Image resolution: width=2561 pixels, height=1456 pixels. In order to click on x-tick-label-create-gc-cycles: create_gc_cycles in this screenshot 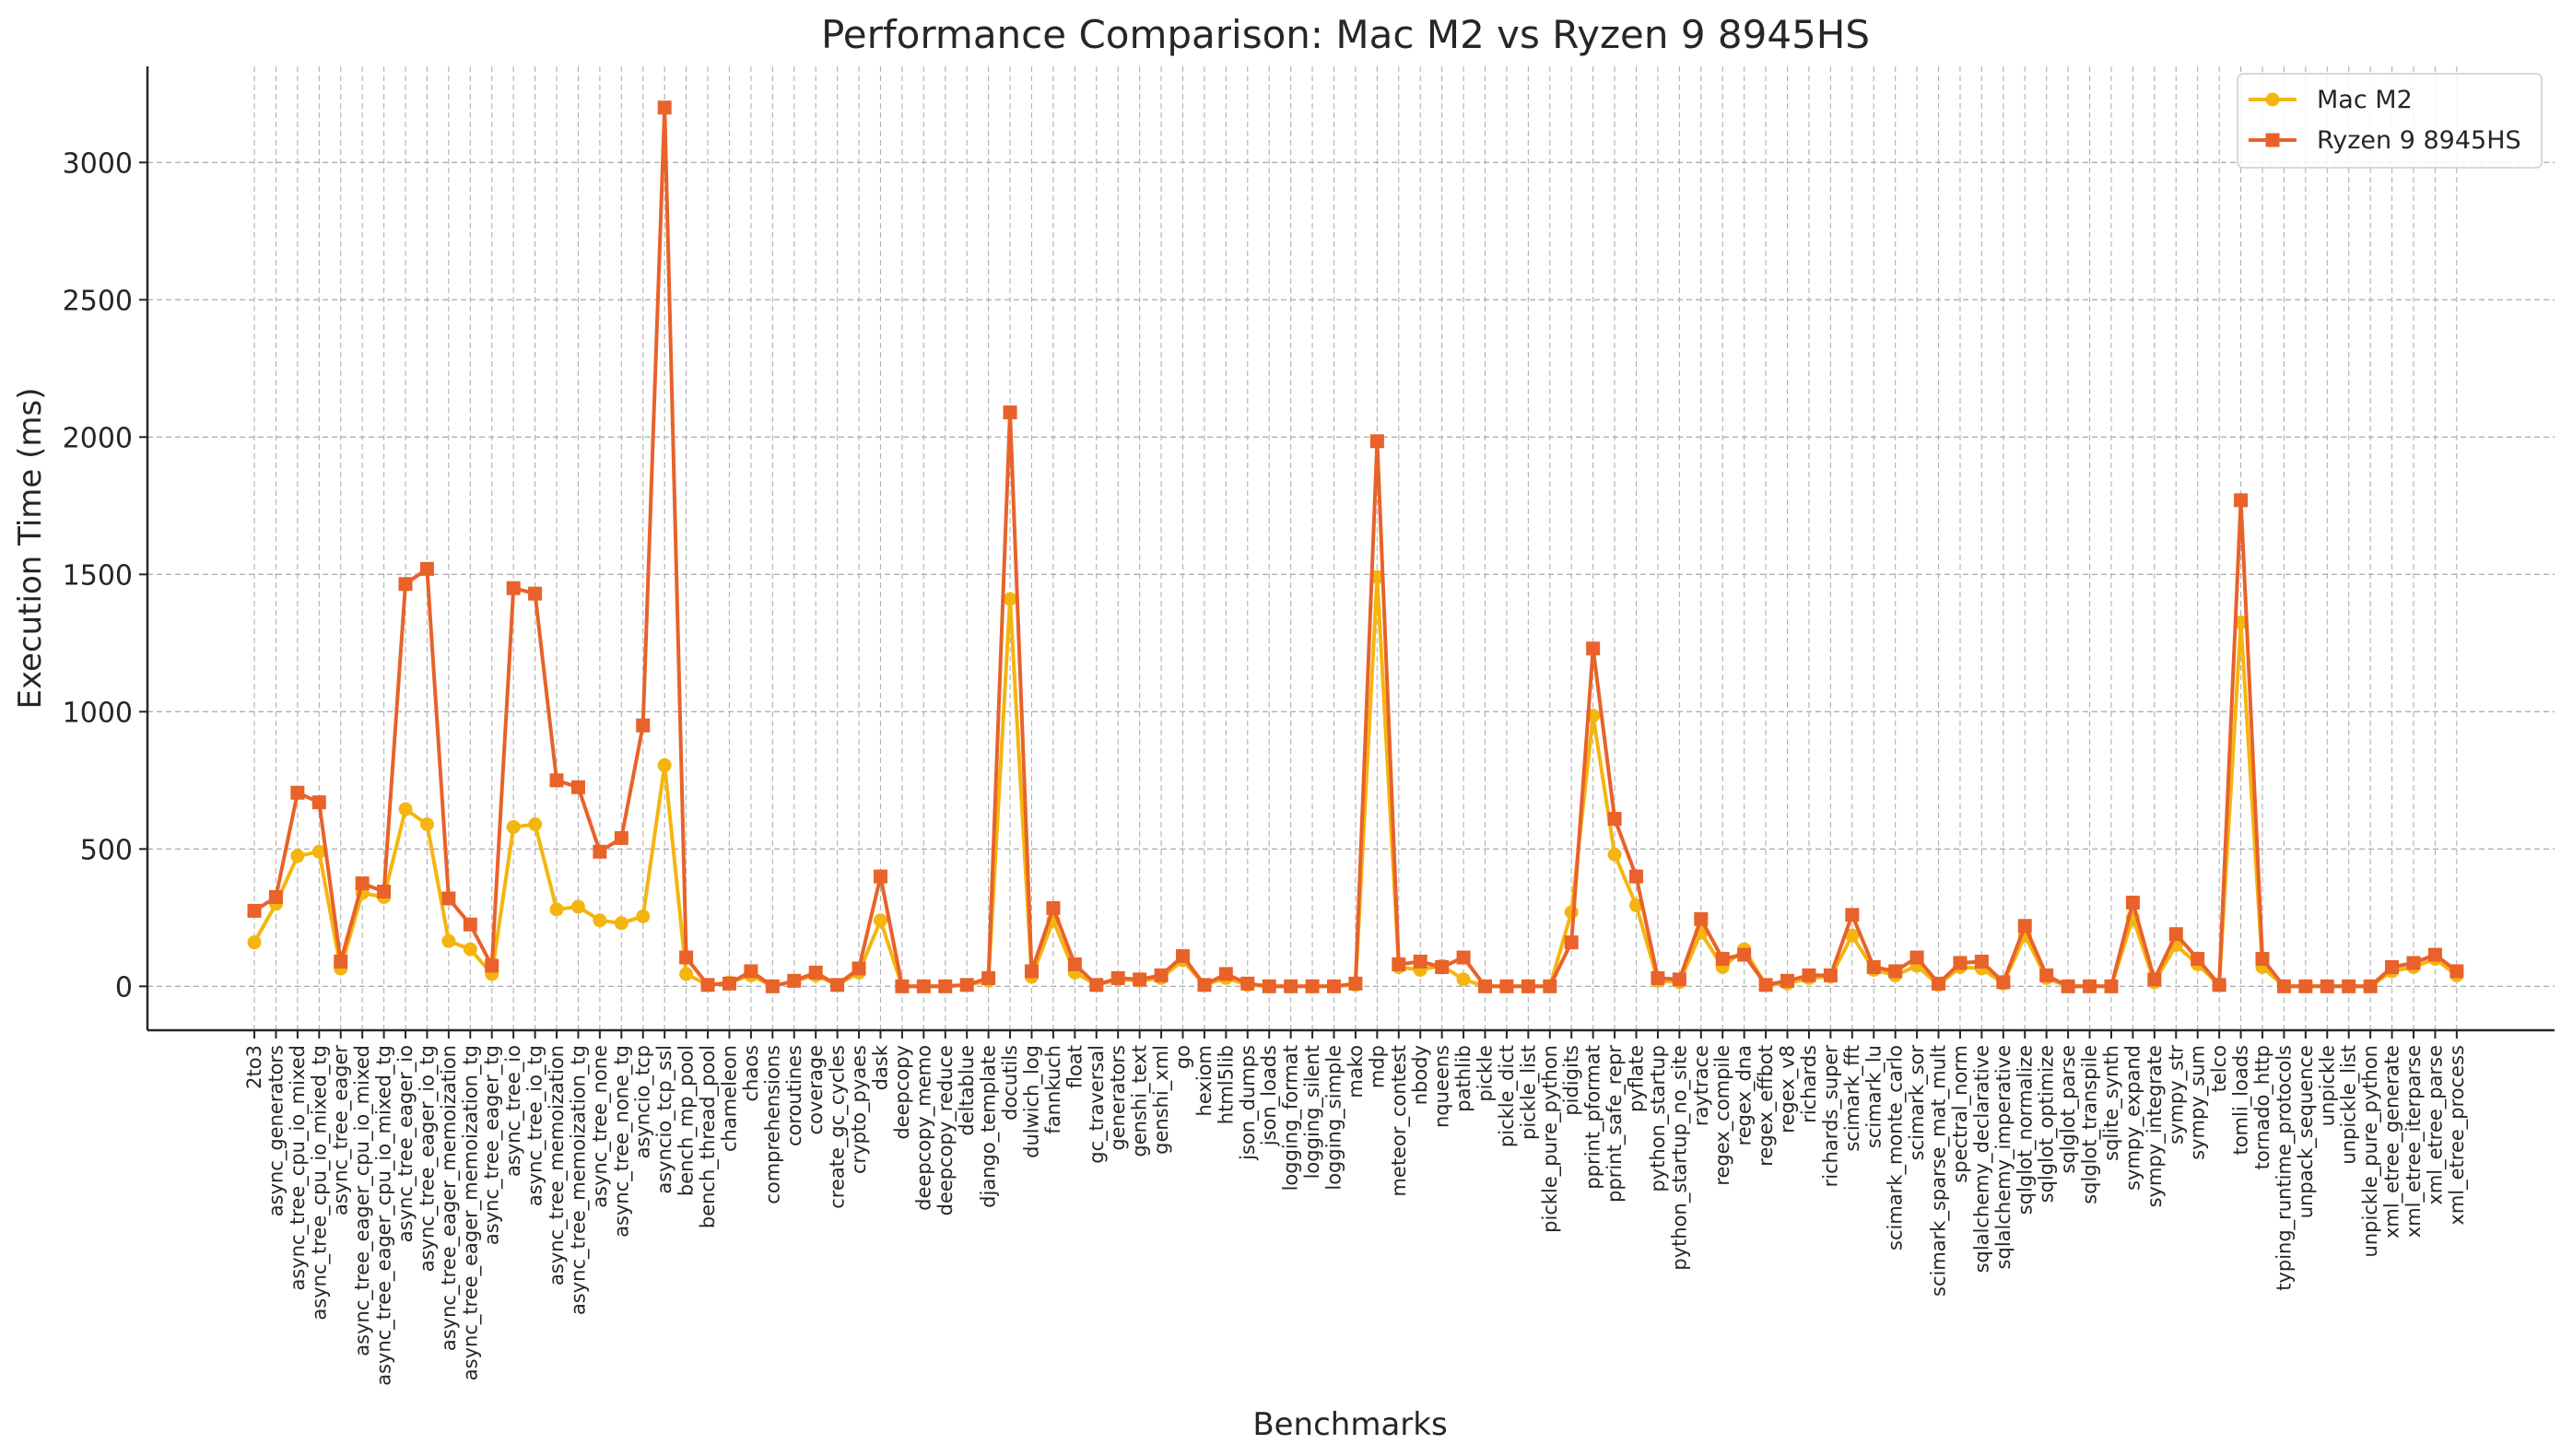, I will do `click(839, 1127)`.